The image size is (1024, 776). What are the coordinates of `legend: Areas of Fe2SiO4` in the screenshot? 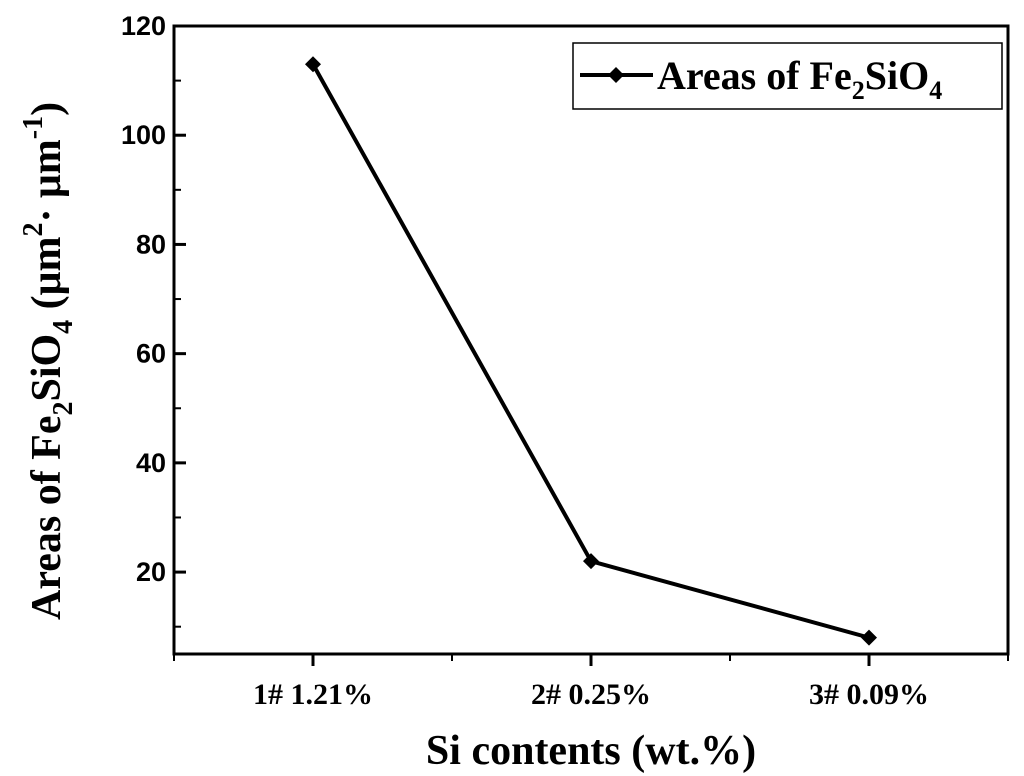 It's located at (787, 76).